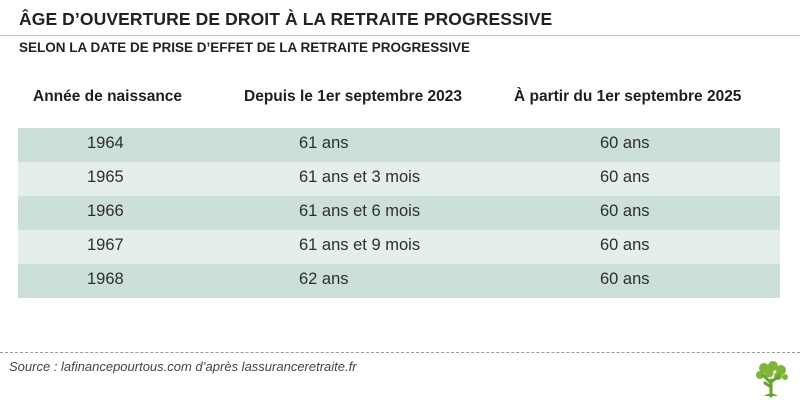  I want to click on cell-age-2023: 61 ans et 9 mois, so click(360, 245).